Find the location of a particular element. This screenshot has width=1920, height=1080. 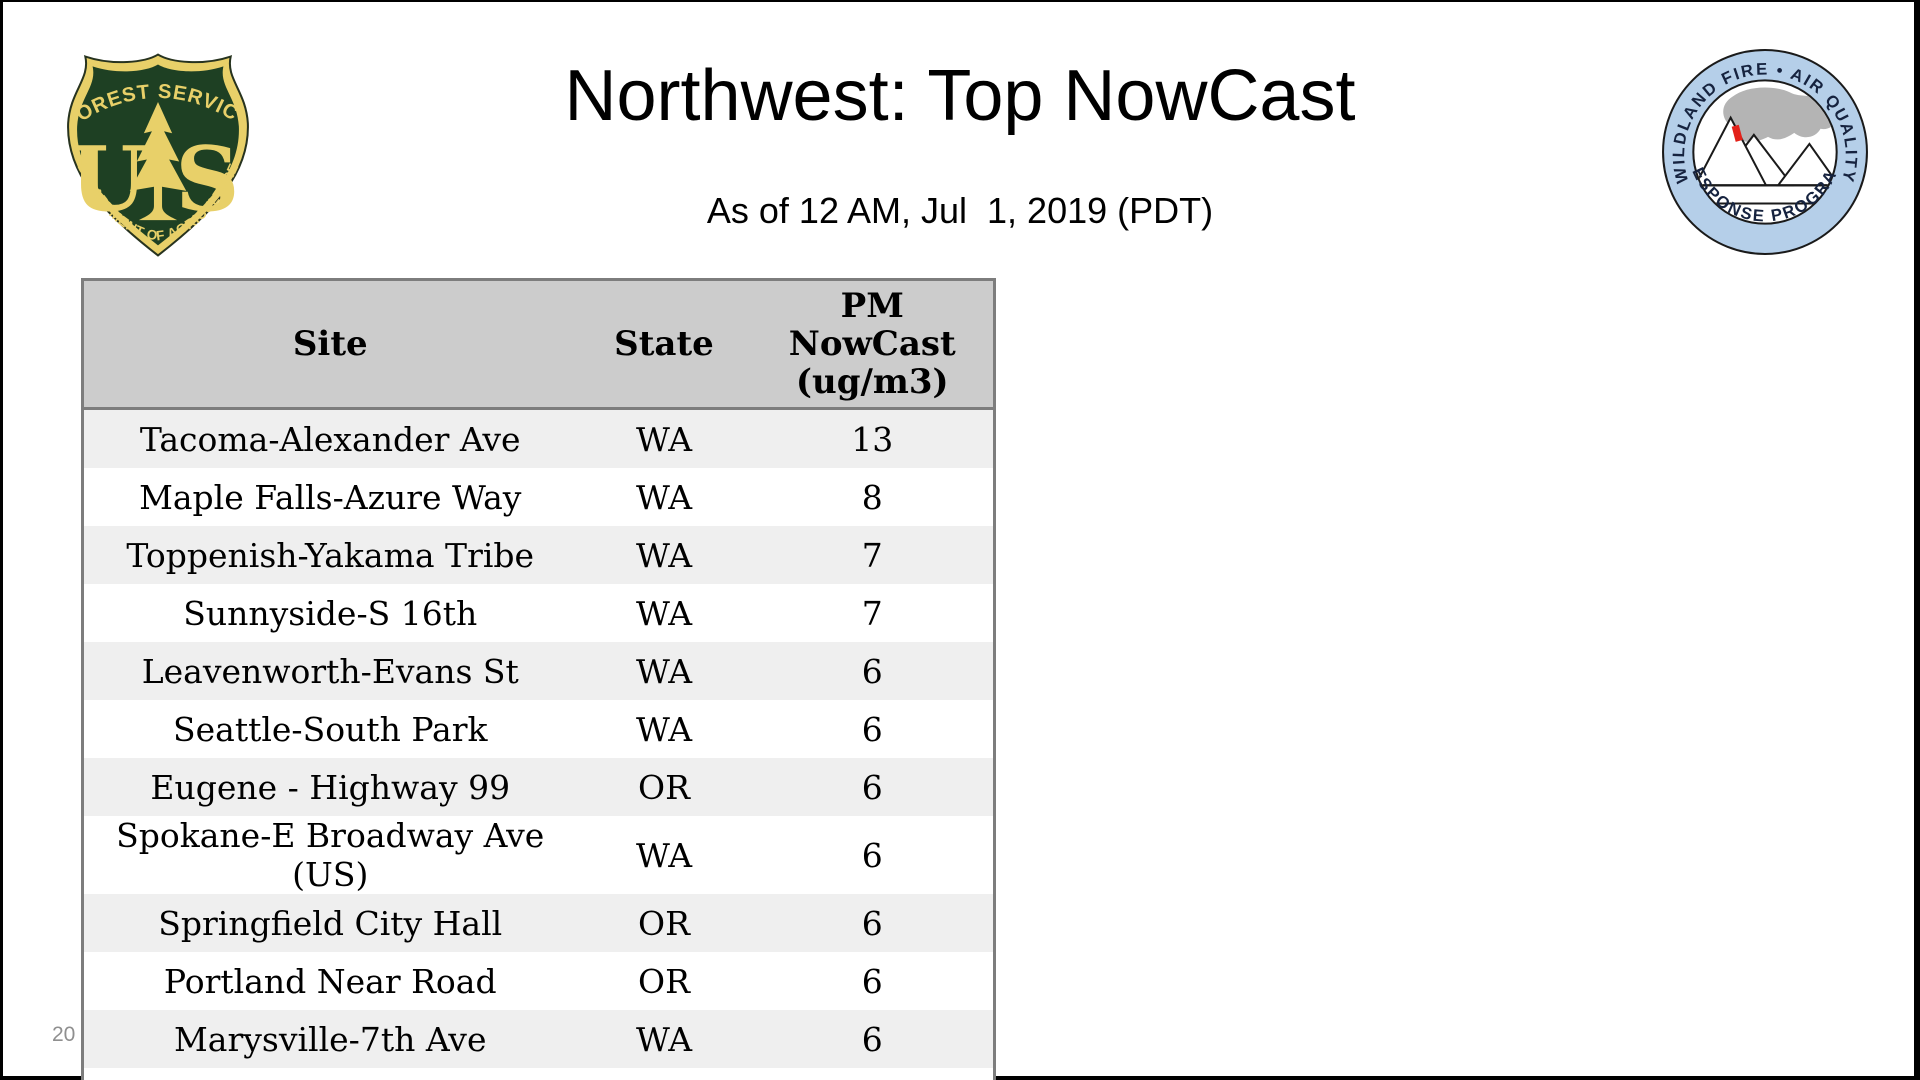

table-row: Tacoma-Alexander Ave WA 13 is located at coordinates (538, 438).